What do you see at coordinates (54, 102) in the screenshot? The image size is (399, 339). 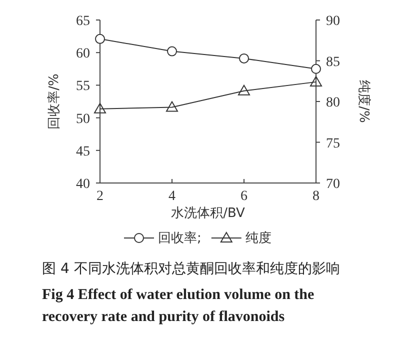 I see `y-axis-title: 回收率/%` at bounding box center [54, 102].